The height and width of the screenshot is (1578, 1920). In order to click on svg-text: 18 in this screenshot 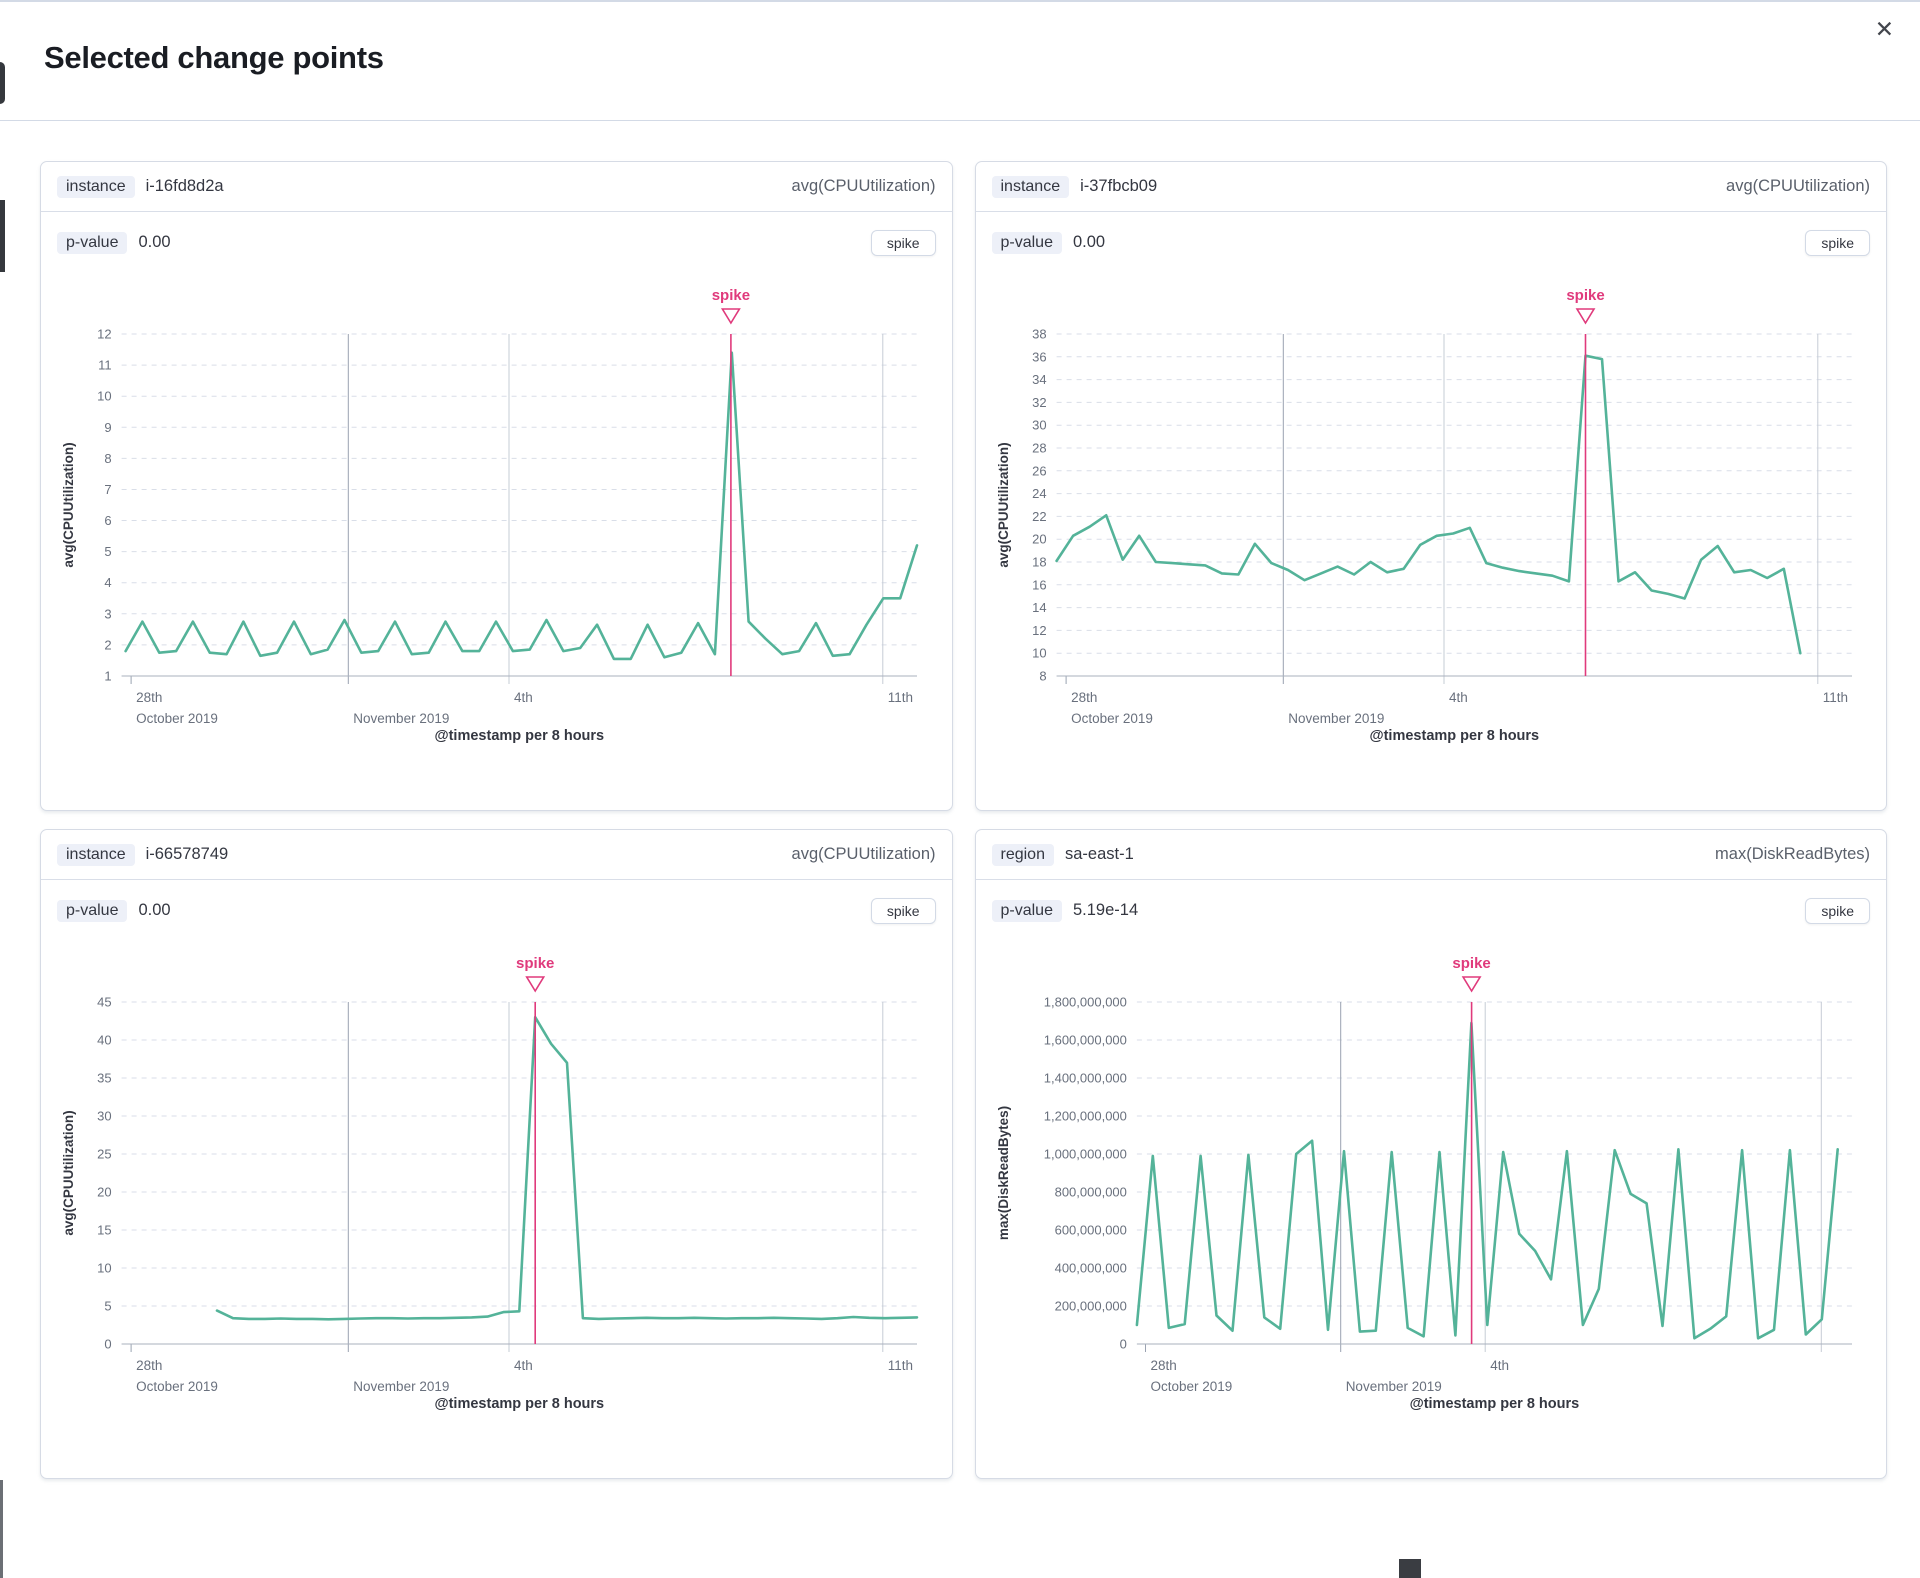, I will do `click(1039, 562)`.